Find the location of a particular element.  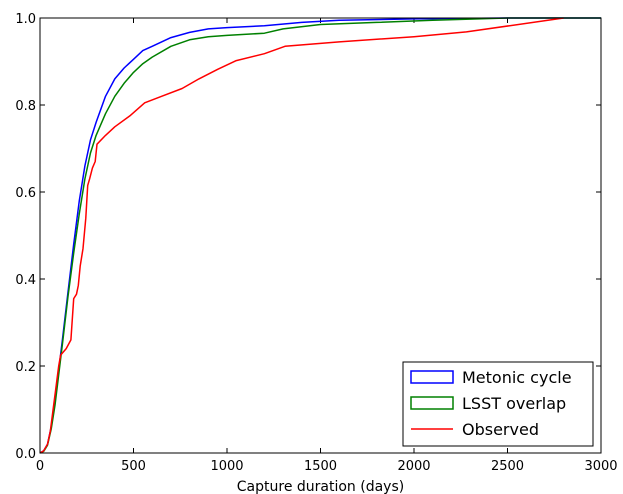

legend-label-observed: Observed is located at coordinates (500, 429).